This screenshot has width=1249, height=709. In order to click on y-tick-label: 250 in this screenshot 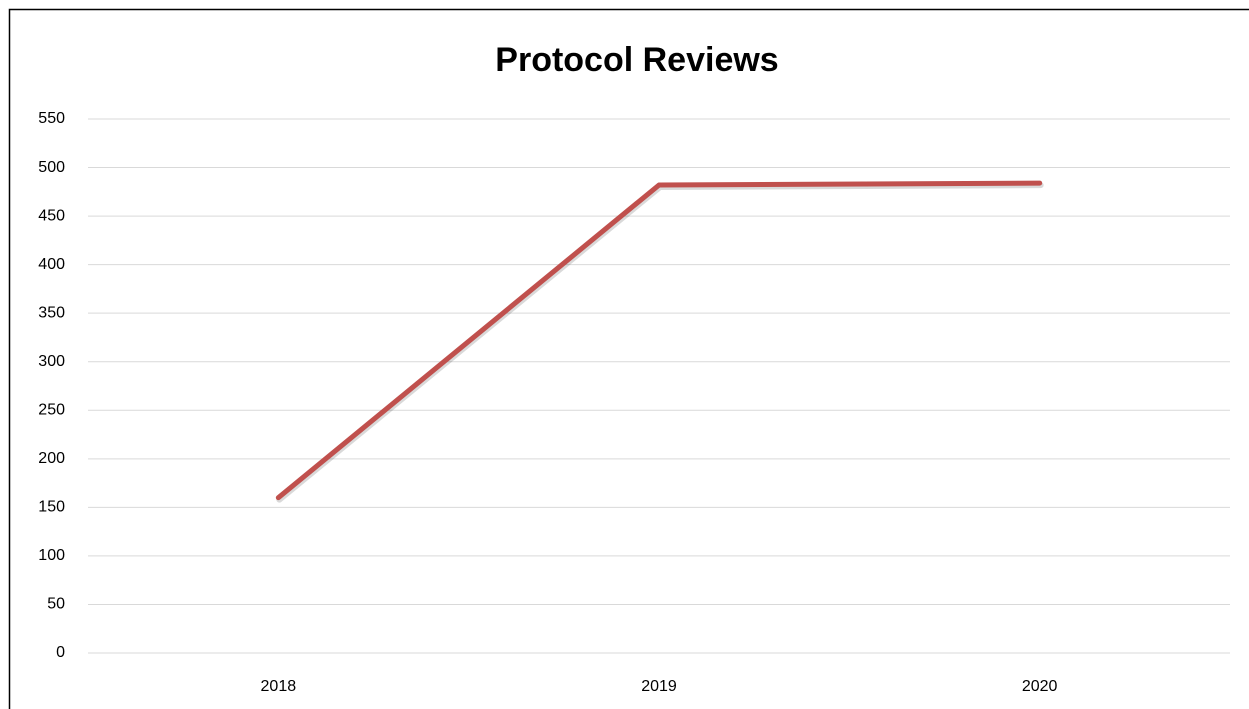, I will do `click(51, 409)`.